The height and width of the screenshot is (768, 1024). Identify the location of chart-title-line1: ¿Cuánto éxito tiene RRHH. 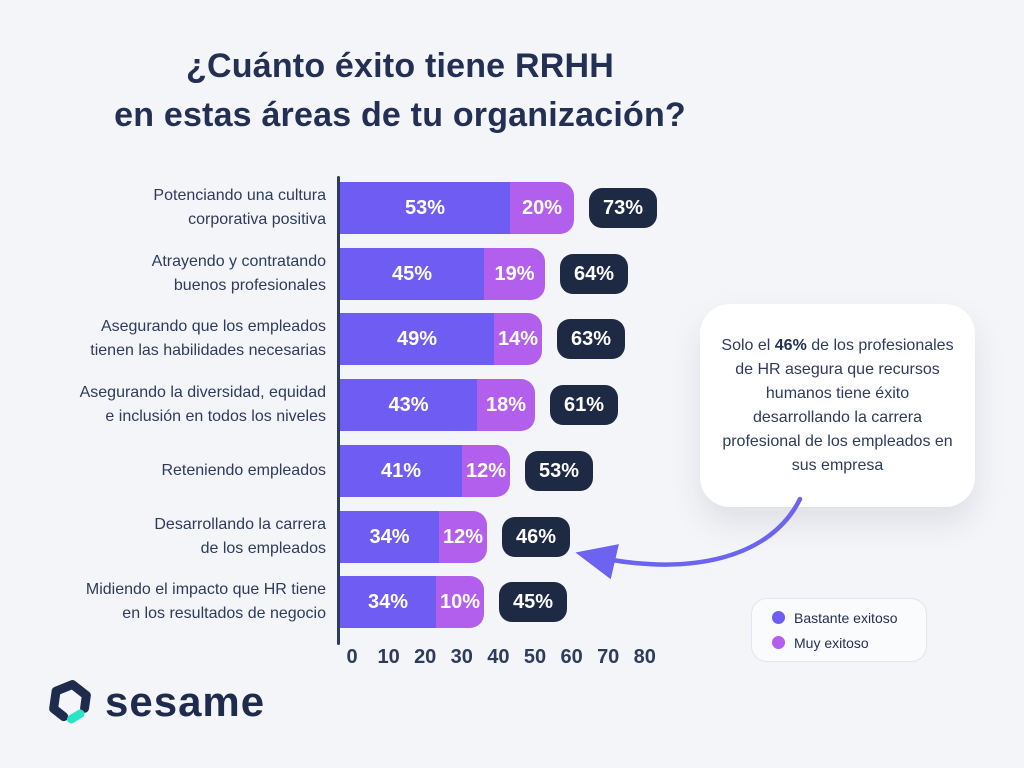
(400, 66).